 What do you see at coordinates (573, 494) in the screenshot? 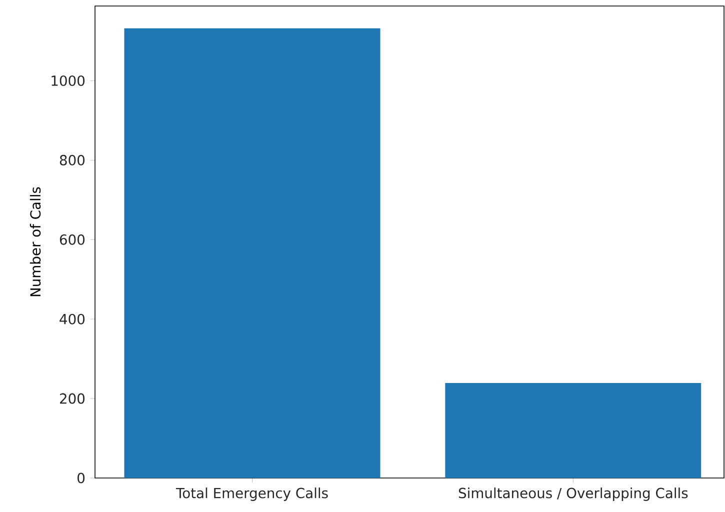
I see `x-tick-label: Simultaneous / Overlapping Calls` at bounding box center [573, 494].